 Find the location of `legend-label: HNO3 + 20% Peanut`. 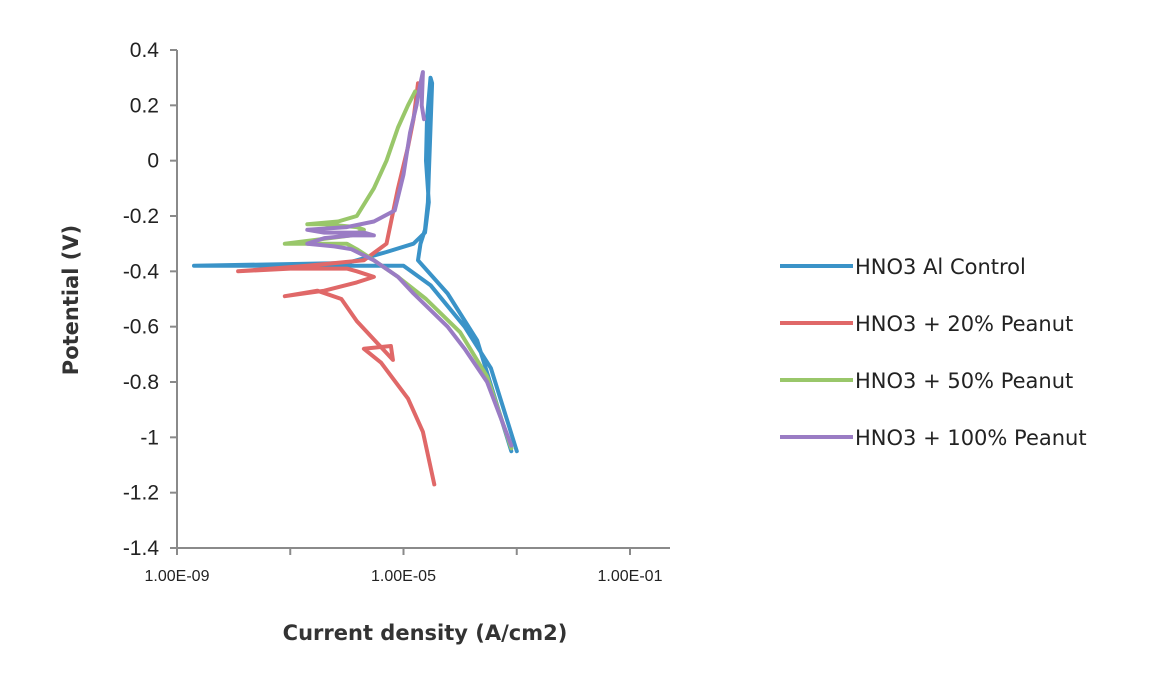

legend-label: HNO3 + 20% Peanut is located at coordinates (964, 324).